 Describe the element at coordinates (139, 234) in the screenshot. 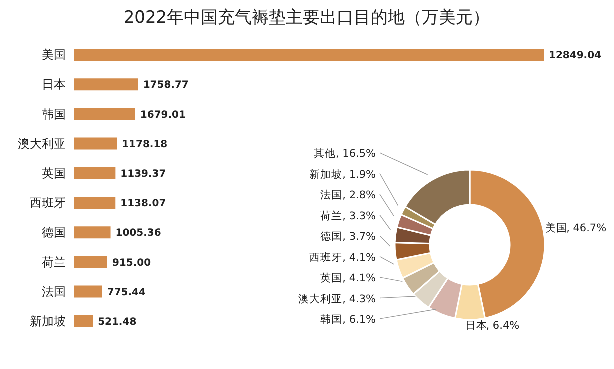

I see `data-label: 1005.36` at that location.